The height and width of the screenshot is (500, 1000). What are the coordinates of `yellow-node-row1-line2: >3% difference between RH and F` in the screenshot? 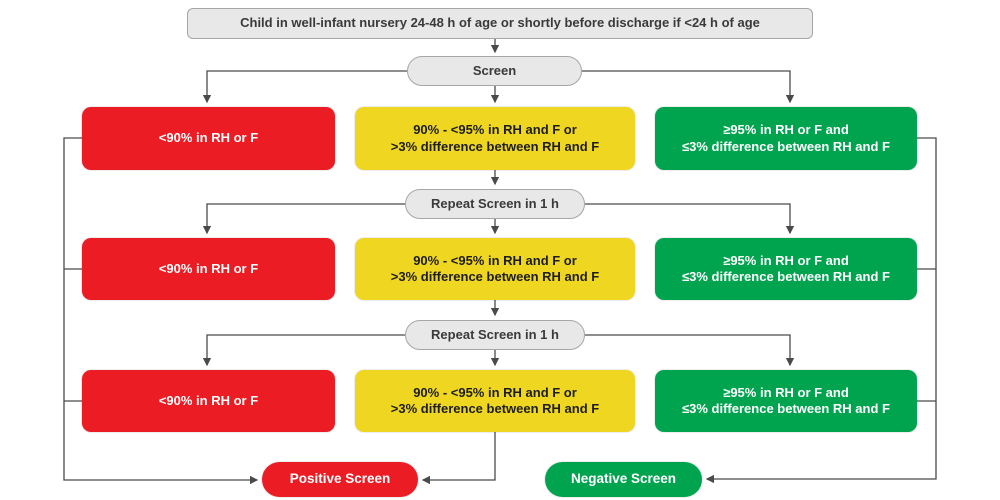 It's located at (495, 146).